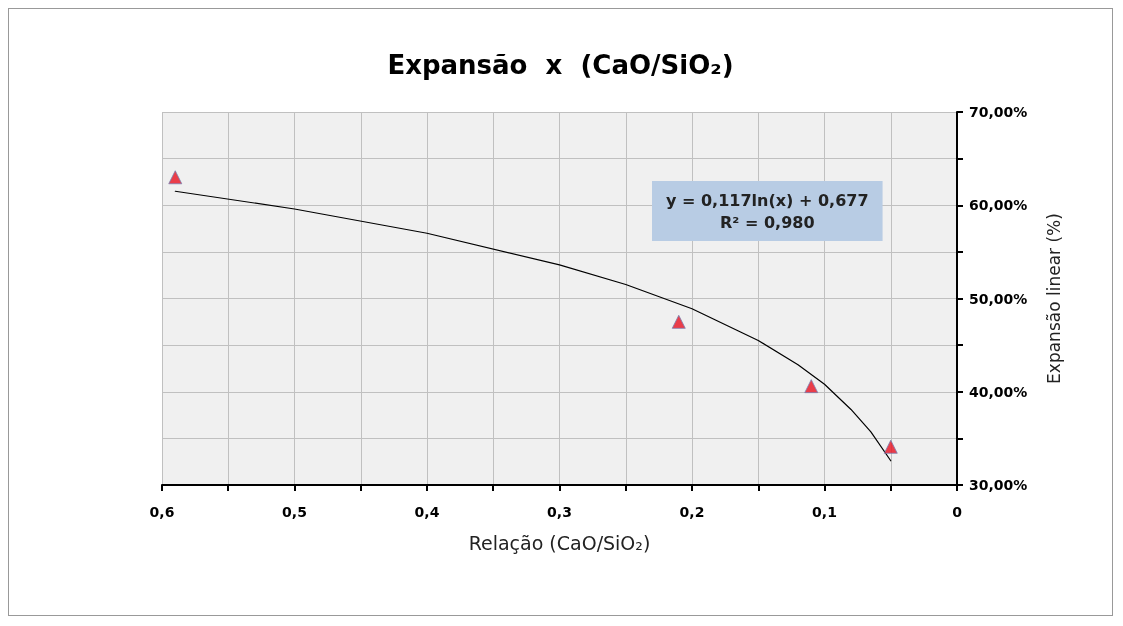  What do you see at coordinates (998, 205) in the screenshot?
I see `y-tick-label: 60,00%` at bounding box center [998, 205].